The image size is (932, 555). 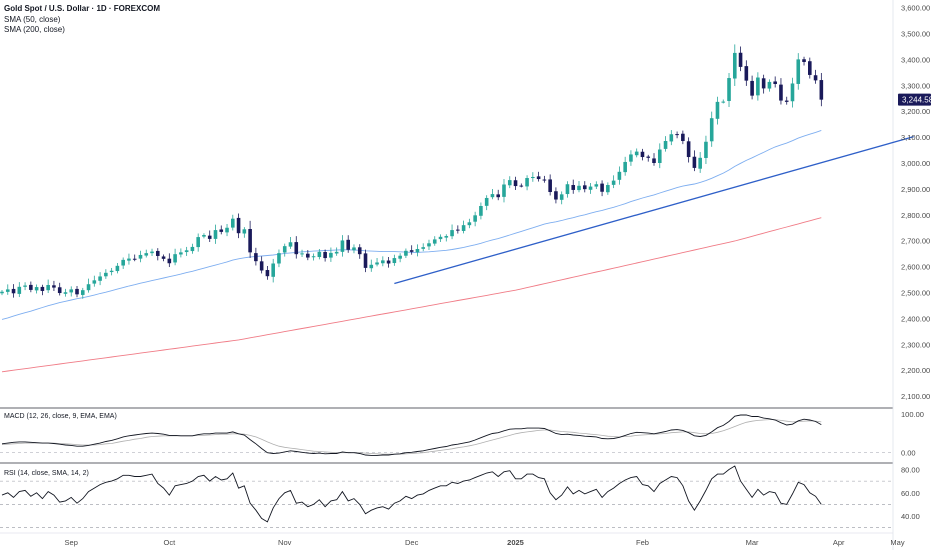 What do you see at coordinates (169, 542) in the screenshot?
I see `x-tick-label: Oct` at bounding box center [169, 542].